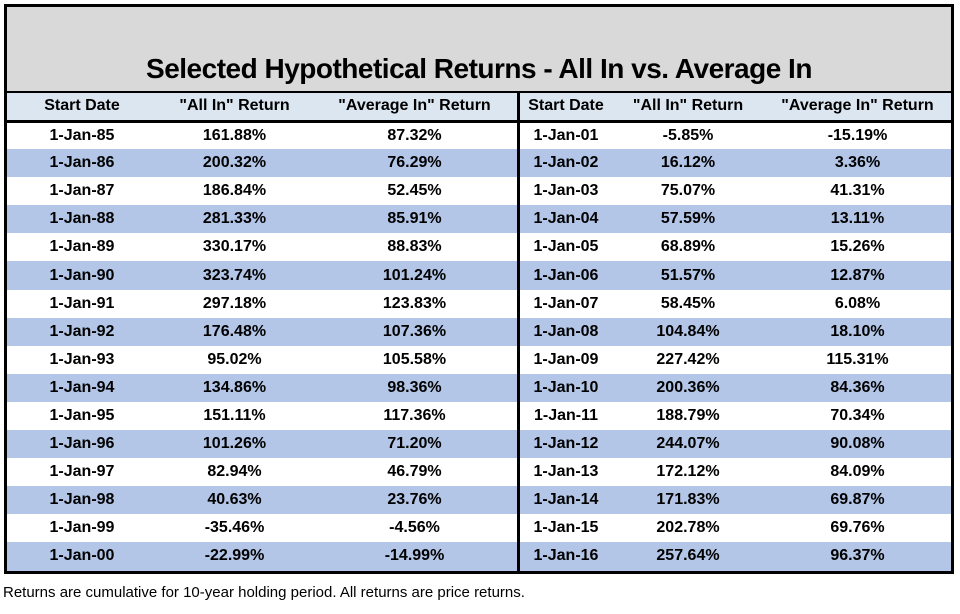 This screenshot has width=960, height=614. What do you see at coordinates (735, 304) in the screenshot?
I see `table-row: 1-Jan-07 58.45% 6.08%` at bounding box center [735, 304].